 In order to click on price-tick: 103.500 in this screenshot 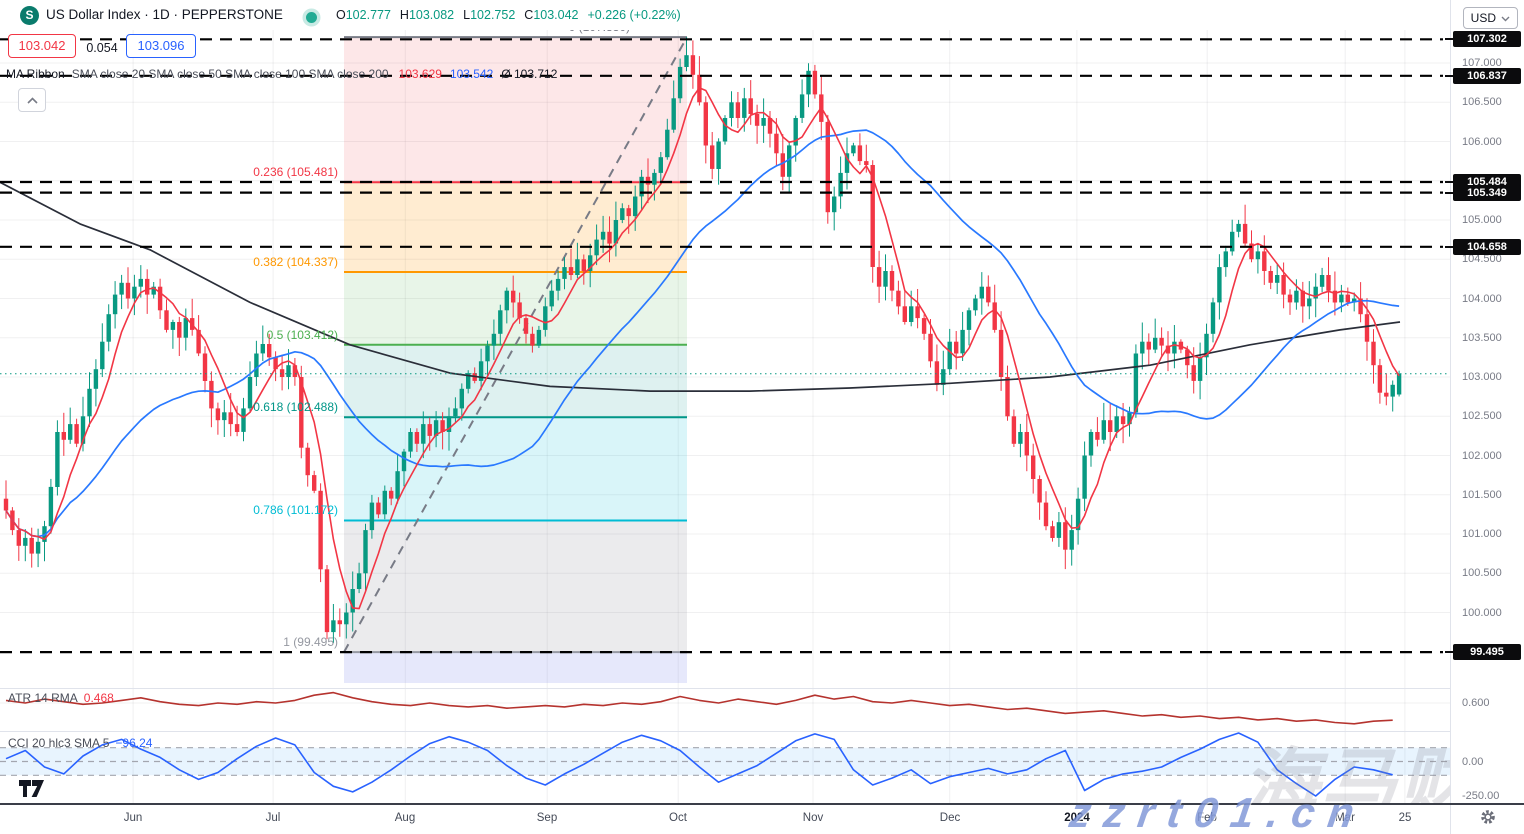, I will do `click(1482, 338)`.